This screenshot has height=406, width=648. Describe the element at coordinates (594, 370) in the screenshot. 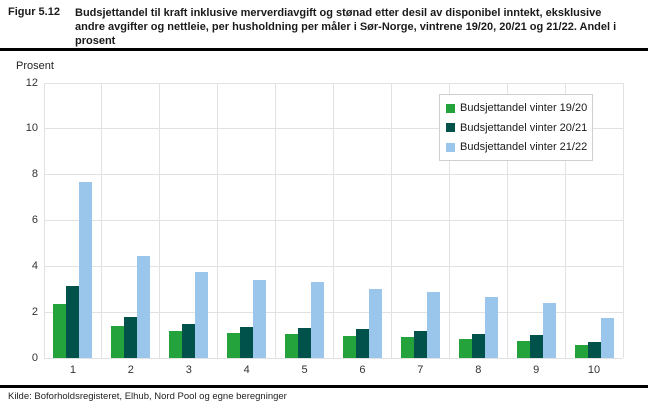

I see `x-axis-tick-label: 10` at that location.